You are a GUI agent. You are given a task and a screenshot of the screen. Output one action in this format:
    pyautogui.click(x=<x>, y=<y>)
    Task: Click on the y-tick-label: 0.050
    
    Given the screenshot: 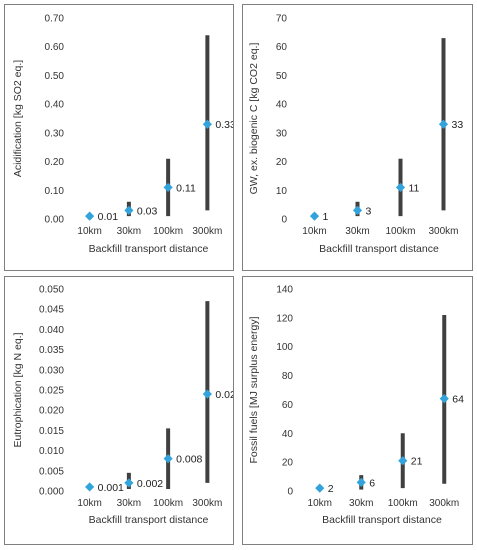 What is the action you would take?
    pyautogui.click(x=51, y=290)
    